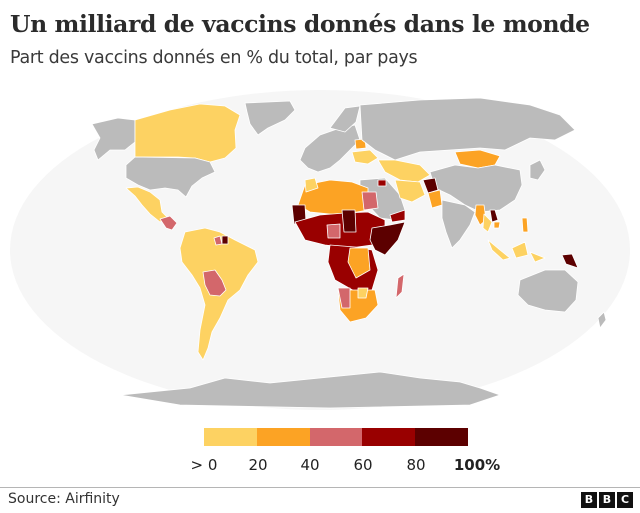 The height and width of the screenshot is (513, 640). Describe the element at coordinates (64, 499) in the screenshot. I see `source-credit: Source: Airfinity` at that location.